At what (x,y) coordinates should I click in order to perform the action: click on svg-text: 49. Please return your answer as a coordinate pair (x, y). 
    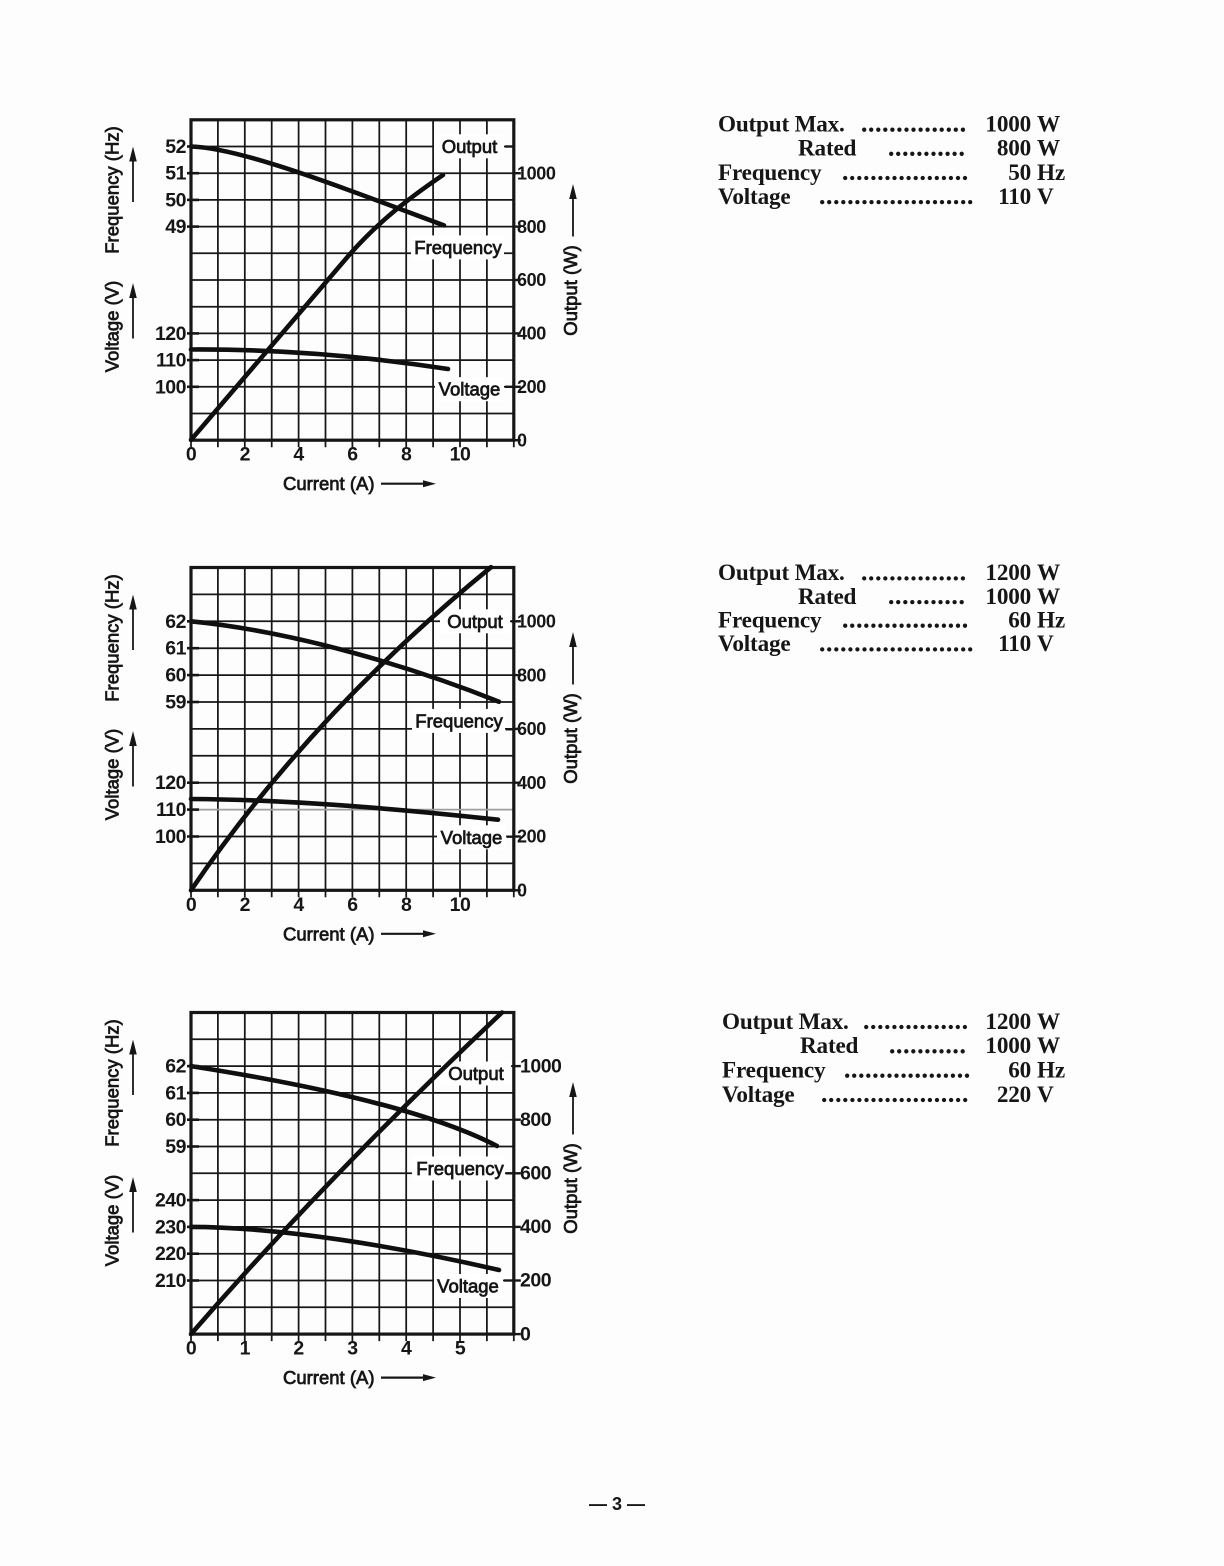
    Looking at the image, I should click on (175, 227).